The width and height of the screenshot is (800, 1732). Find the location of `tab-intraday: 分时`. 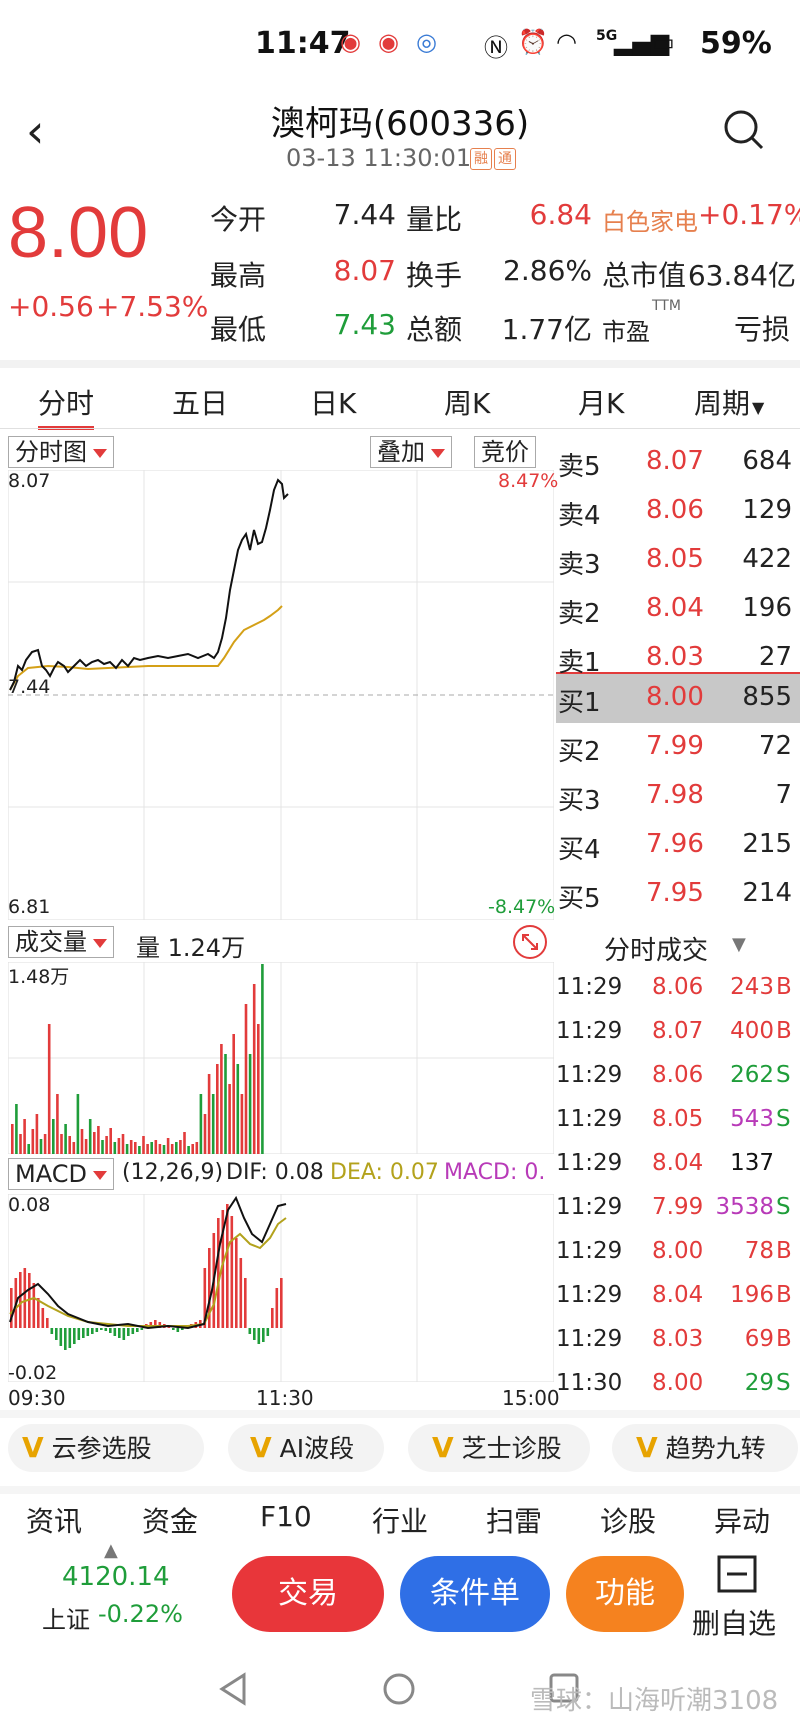

tab-intraday: 分时 is located at coordinates (66, 403).